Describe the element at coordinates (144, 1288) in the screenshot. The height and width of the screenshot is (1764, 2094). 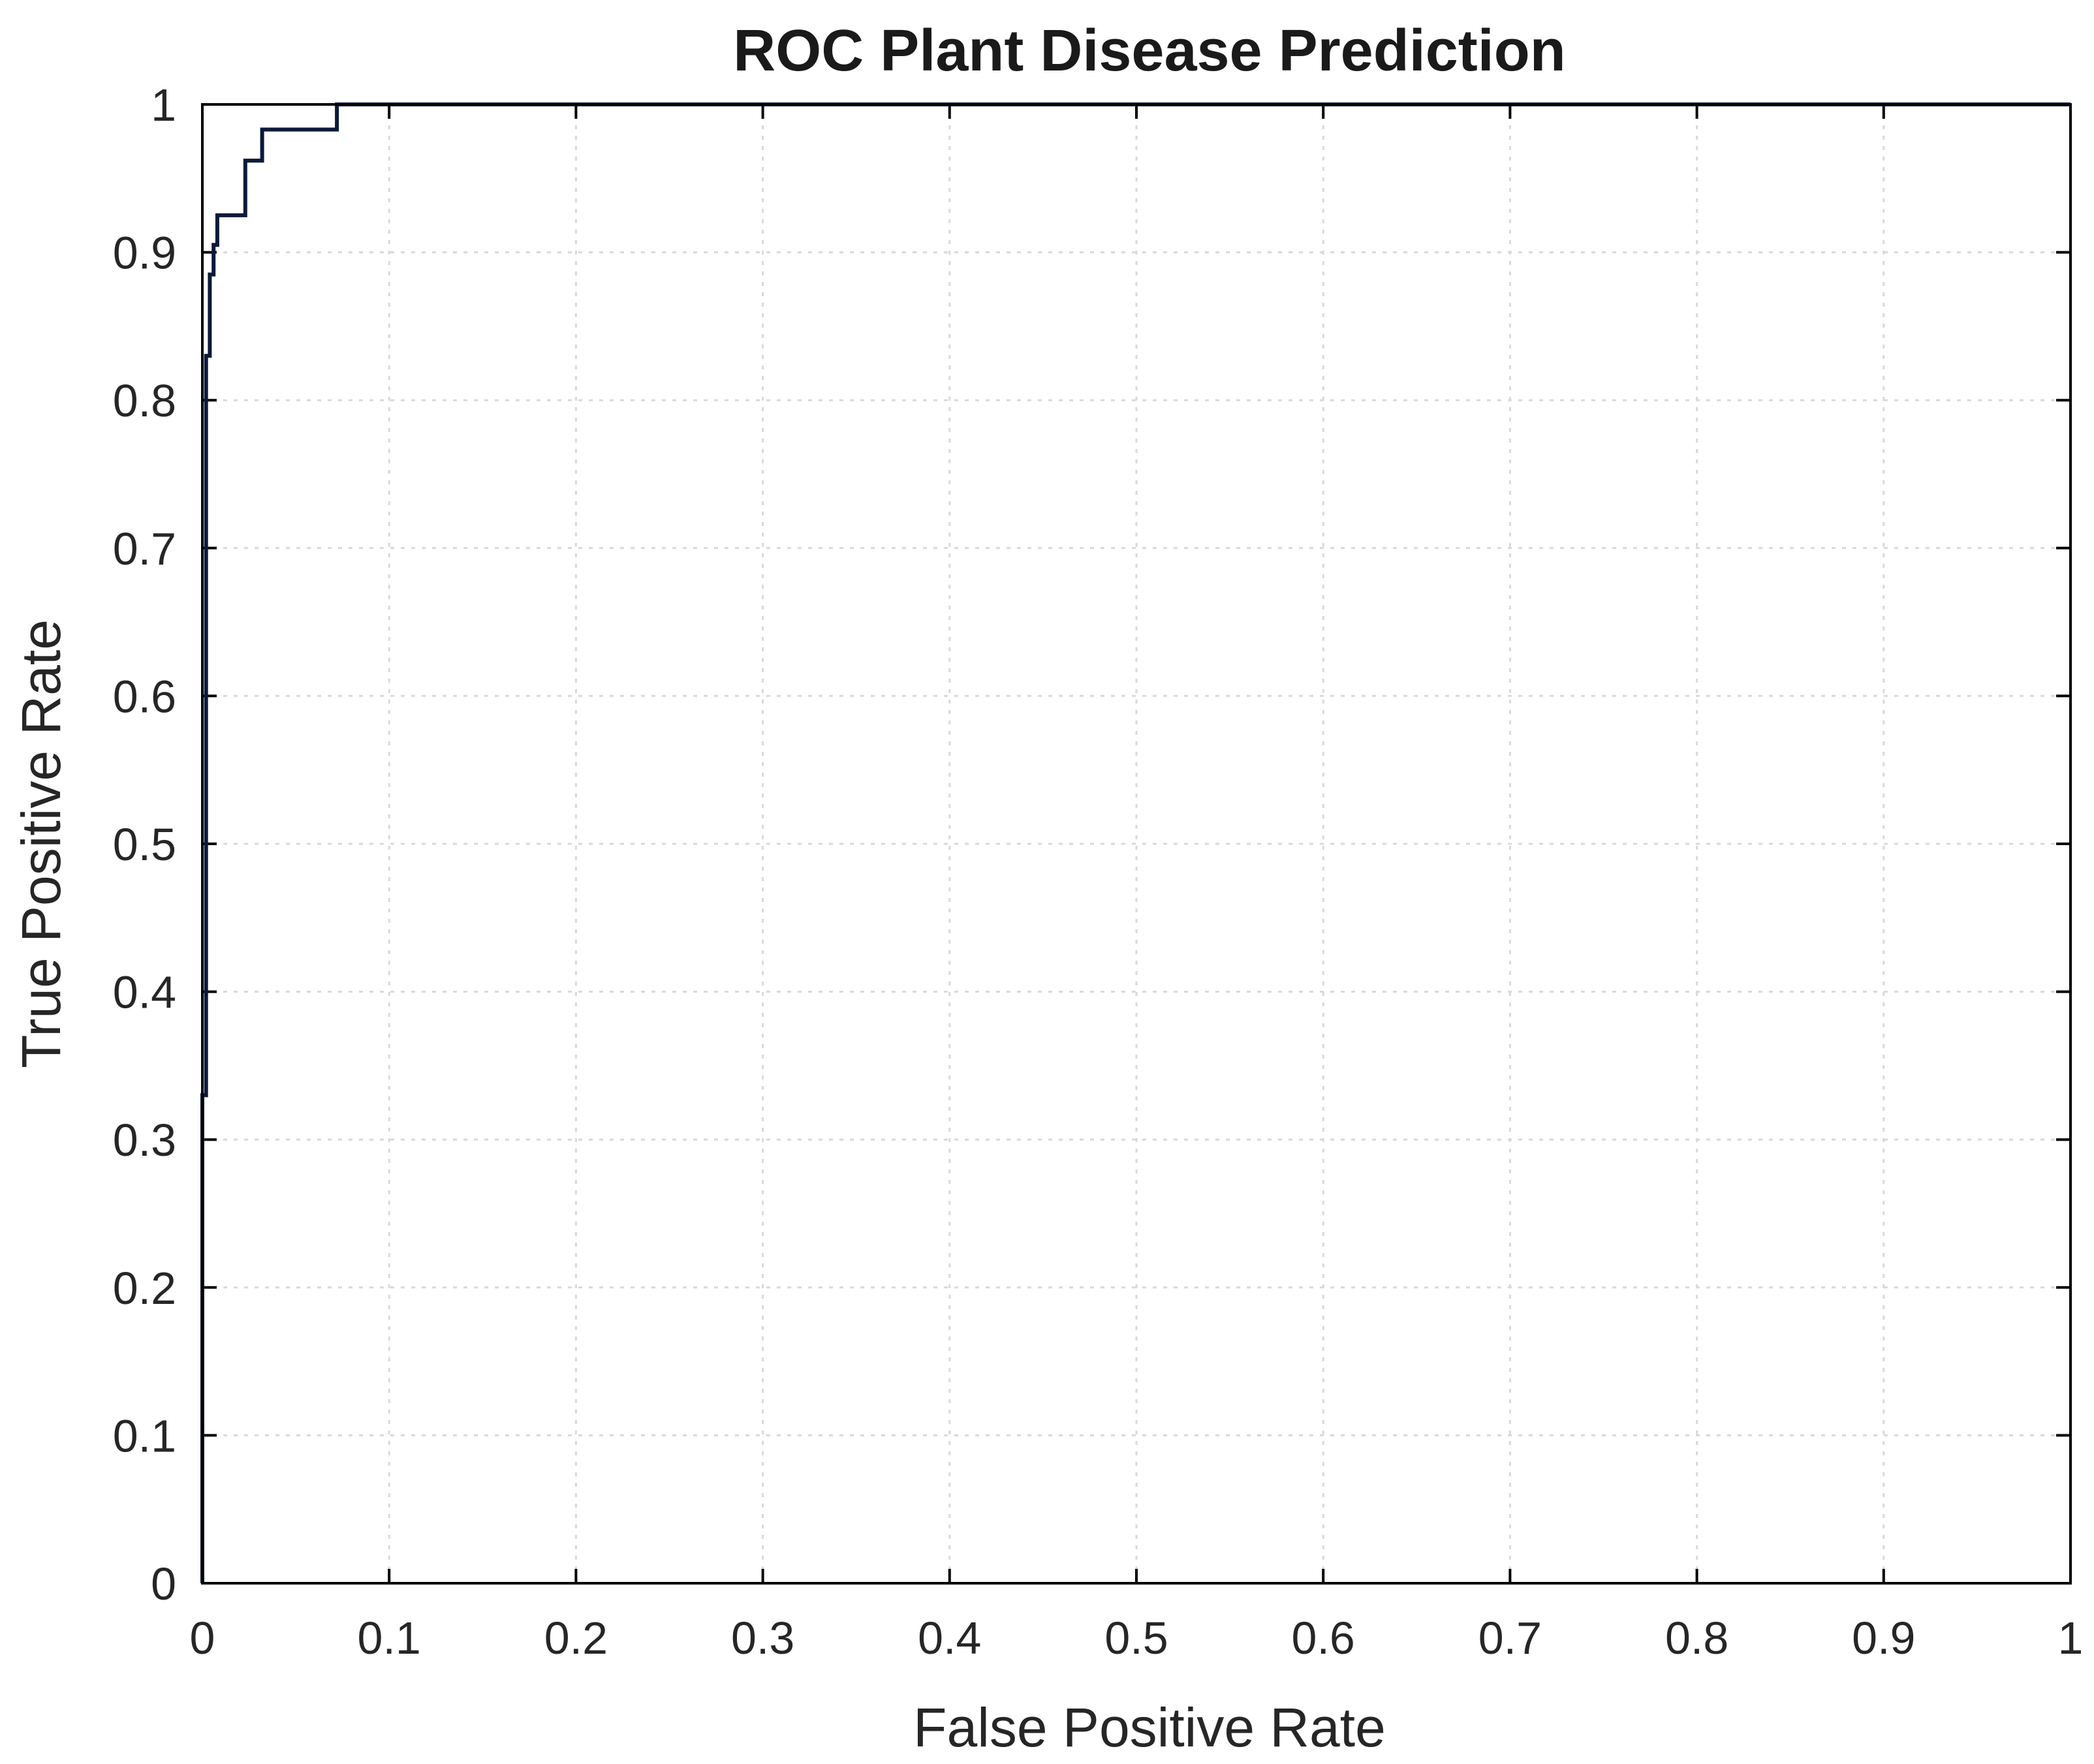
I see `y-tick-label: 0.2` at that location.